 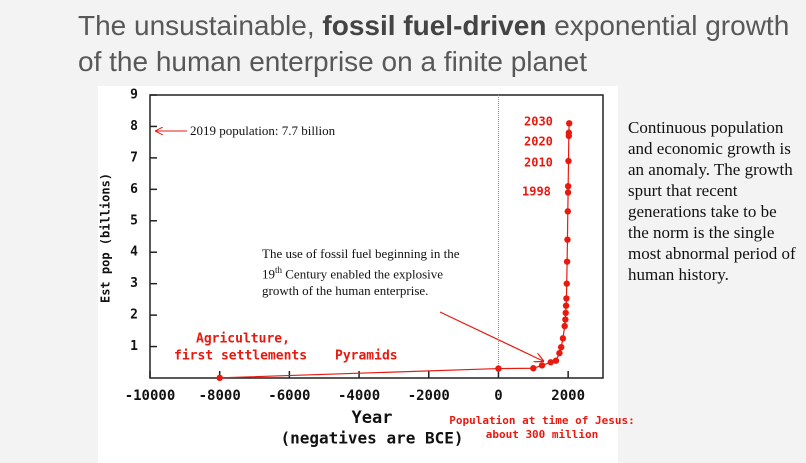 I want to click on y-axis-label: Est pop (billions), so click(x=106, y=238).